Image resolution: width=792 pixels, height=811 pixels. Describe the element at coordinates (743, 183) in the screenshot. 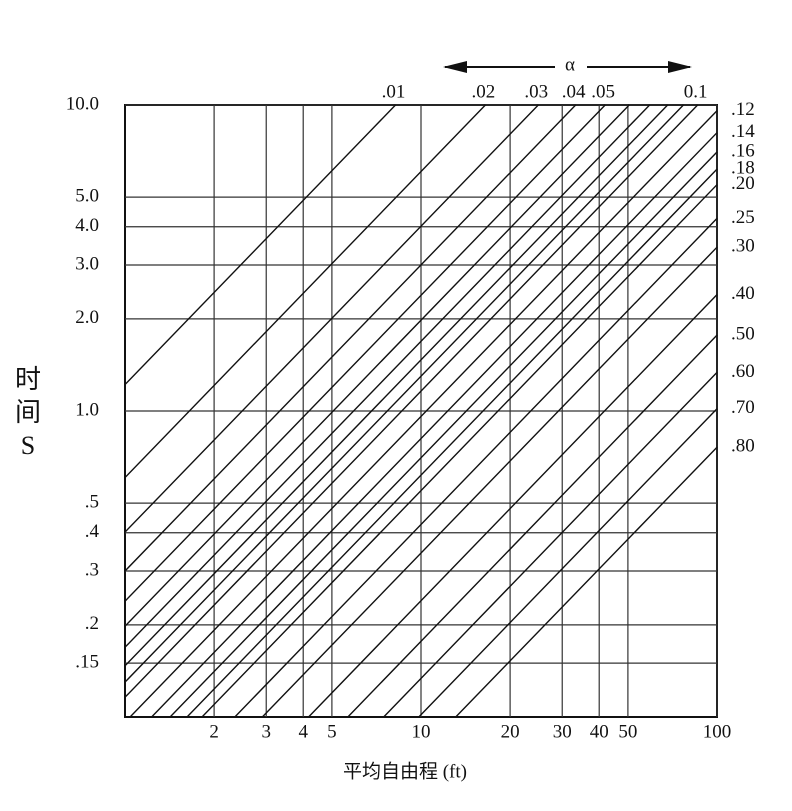

I see `alpha-value-label: .20` at that location.